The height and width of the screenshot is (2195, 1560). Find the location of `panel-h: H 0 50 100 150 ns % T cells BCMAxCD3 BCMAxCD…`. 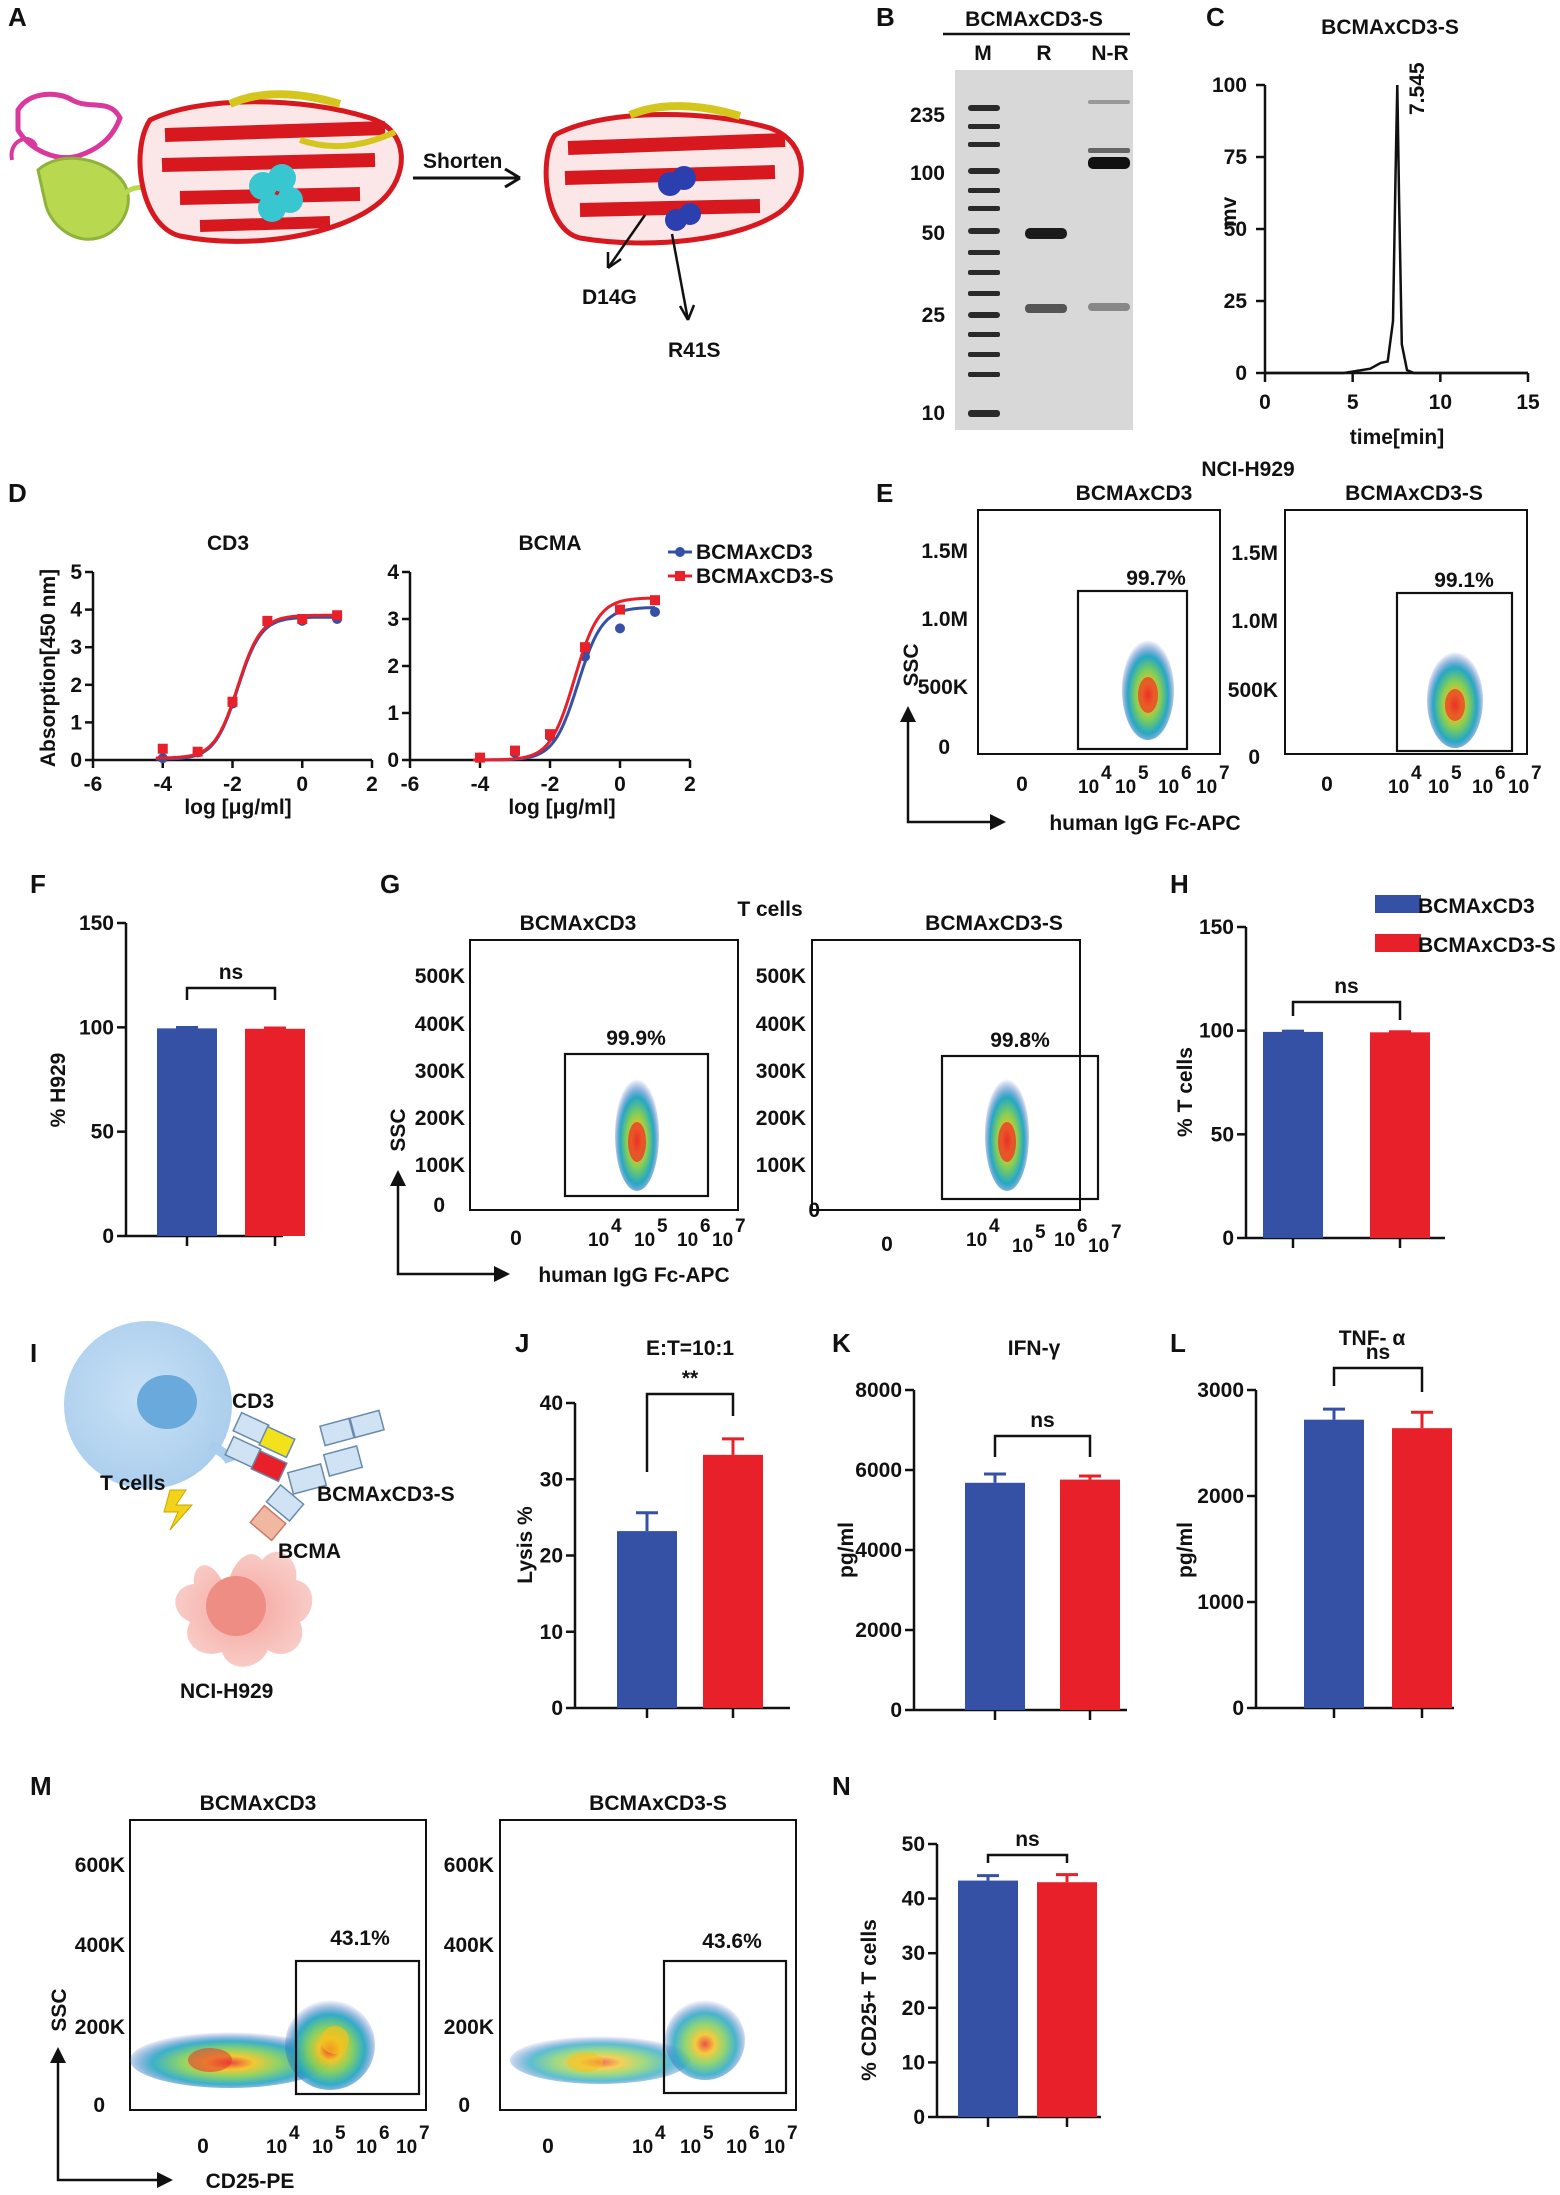

panel-h: H 0 50 100 150 ns % T cells BCMAxCD3 BCMAxCD… is located at coordinates (1363, 1059).